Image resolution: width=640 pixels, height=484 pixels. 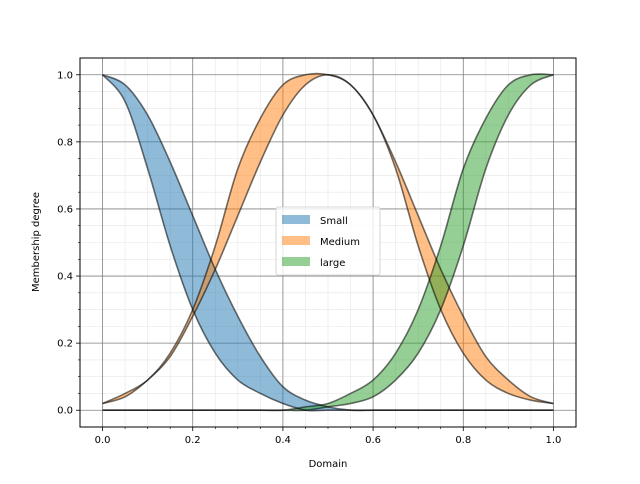 What do you see at coordinates (36, 242) in the screenshot?
I see `y-axis-label: Membership degree` at bounding box center [36, 242].